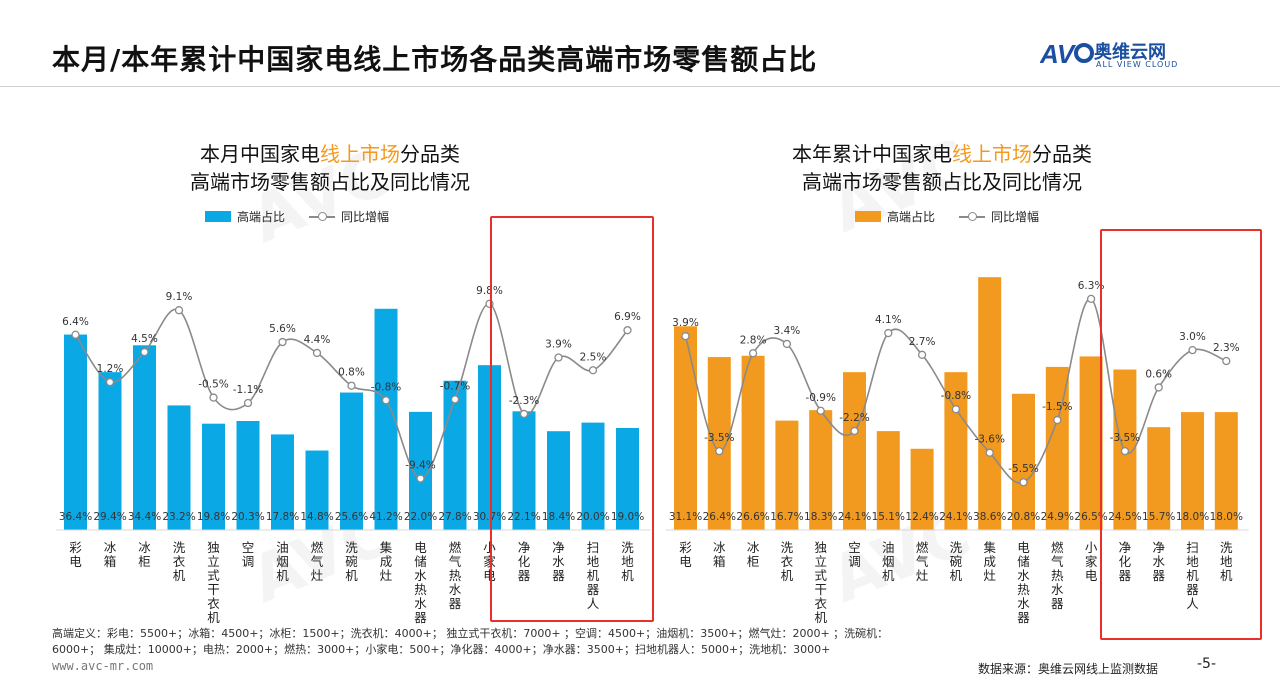  What do you see at coordinates (282, 561) in the screenshot?
I see `category-label: 油烟机` at bounding box center [282, 561].